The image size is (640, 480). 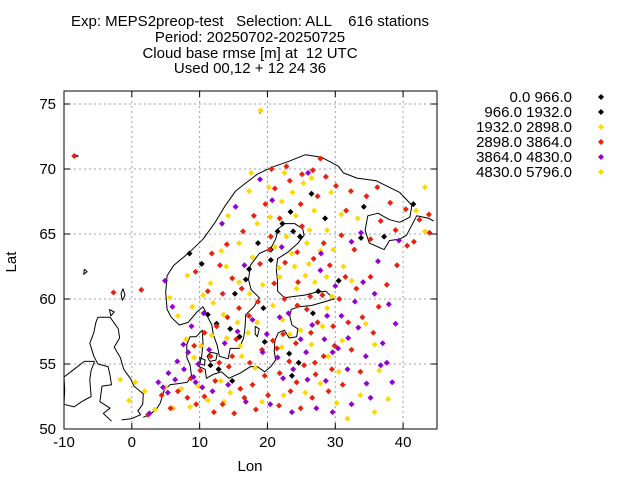 What do you see at coordinates (11, 262) in the screenshot?
I see `y-axis-label: Lat` at bounding box center [11, 262].